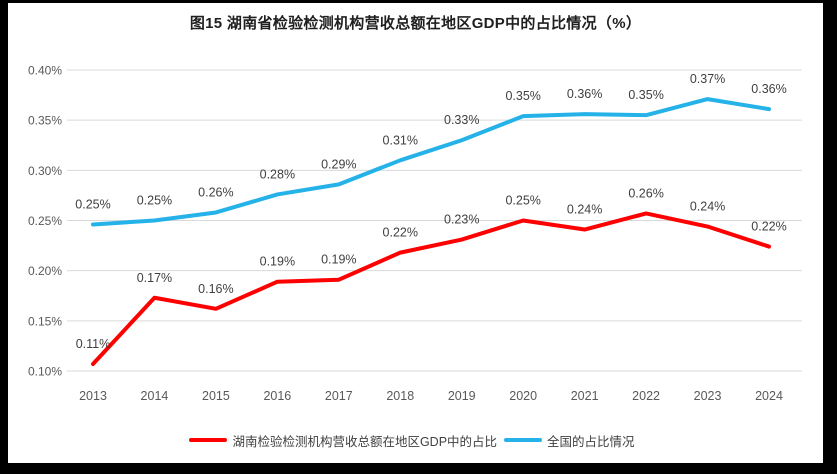 The width and height of the screenshot is (837, 474). What do you see at coordinates (216, 396) in the screenshot?
I see `x-axis-year-label: 2015` at bounding box center [216, 396].